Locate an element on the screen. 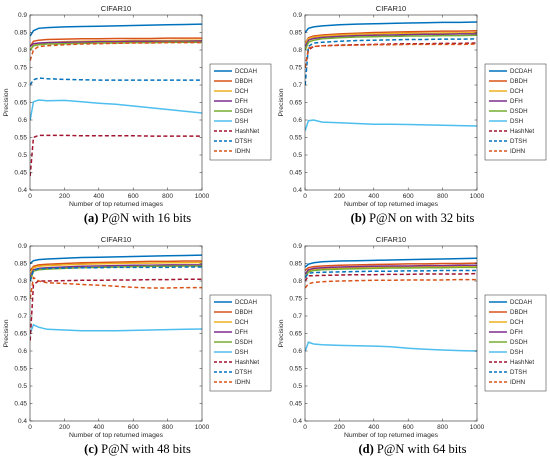 This screenshot has width=550, height=462. caption-a-text: P@N with 16 bits is located at coordinates (146, 218).